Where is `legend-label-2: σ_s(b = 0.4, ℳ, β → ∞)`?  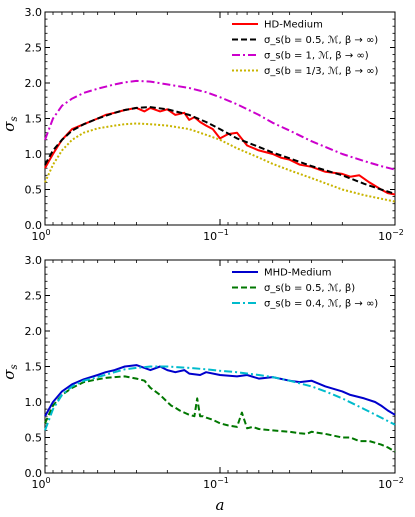
legend-label-2: σ_s(b = 0.4, ℳ, β → ∞) is located at coordinates (321, 304).